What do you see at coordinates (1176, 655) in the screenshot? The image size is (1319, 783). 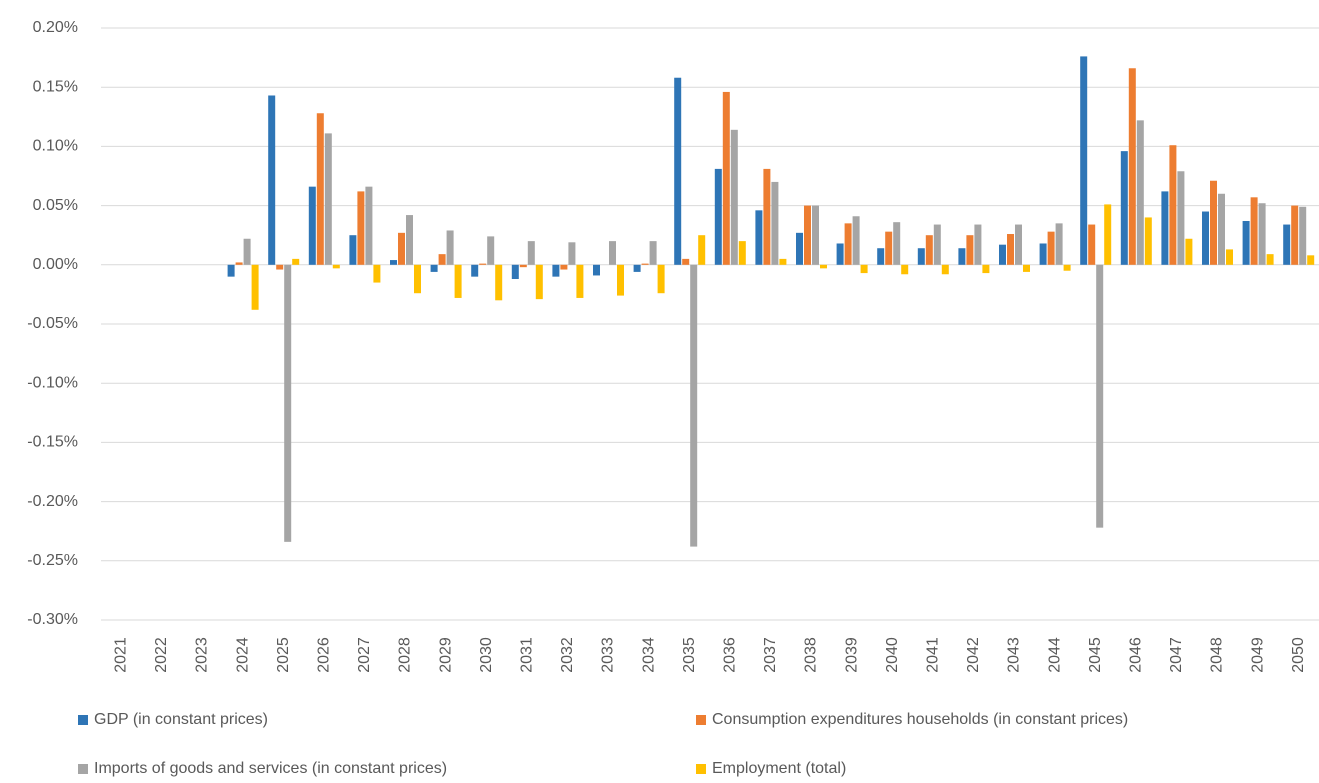 I see `x-tick-label: 2047` at bounding box center [1176, 655].